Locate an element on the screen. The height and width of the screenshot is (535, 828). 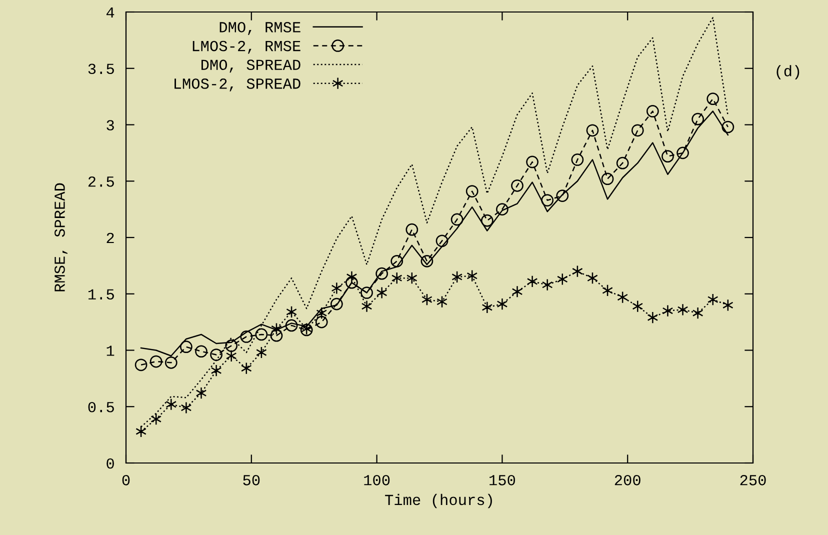
y-tick-label: 3 is located at coordinates (110, 125).